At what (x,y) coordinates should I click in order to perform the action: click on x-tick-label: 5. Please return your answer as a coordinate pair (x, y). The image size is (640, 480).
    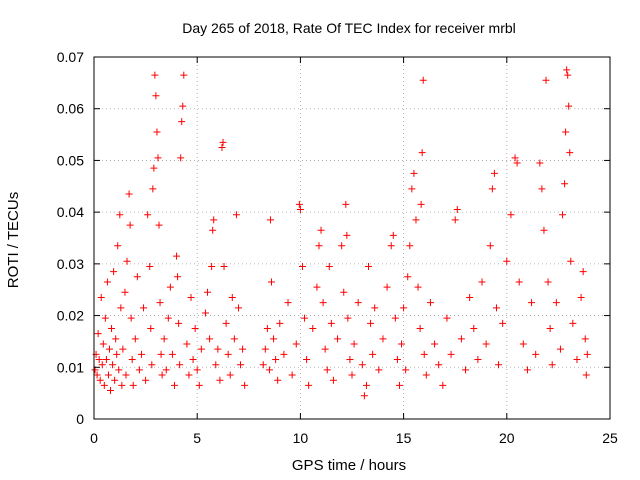
    Looking at the image, I should click on (197, 438).